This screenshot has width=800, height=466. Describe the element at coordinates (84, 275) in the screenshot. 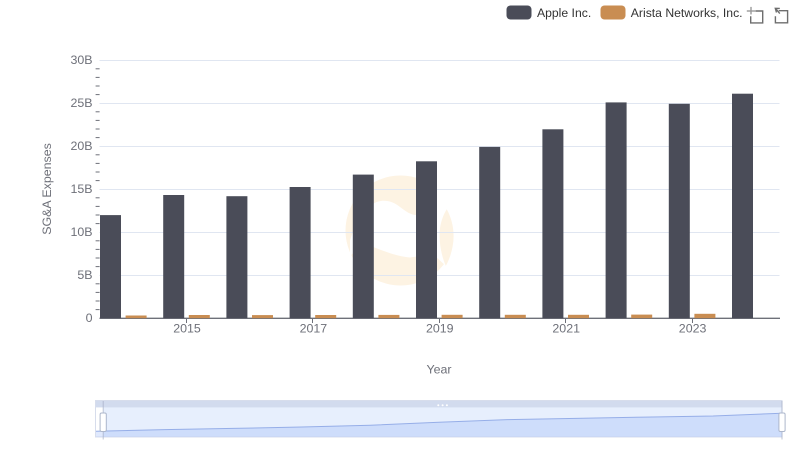

I see `svg-text: 5B` at that location.